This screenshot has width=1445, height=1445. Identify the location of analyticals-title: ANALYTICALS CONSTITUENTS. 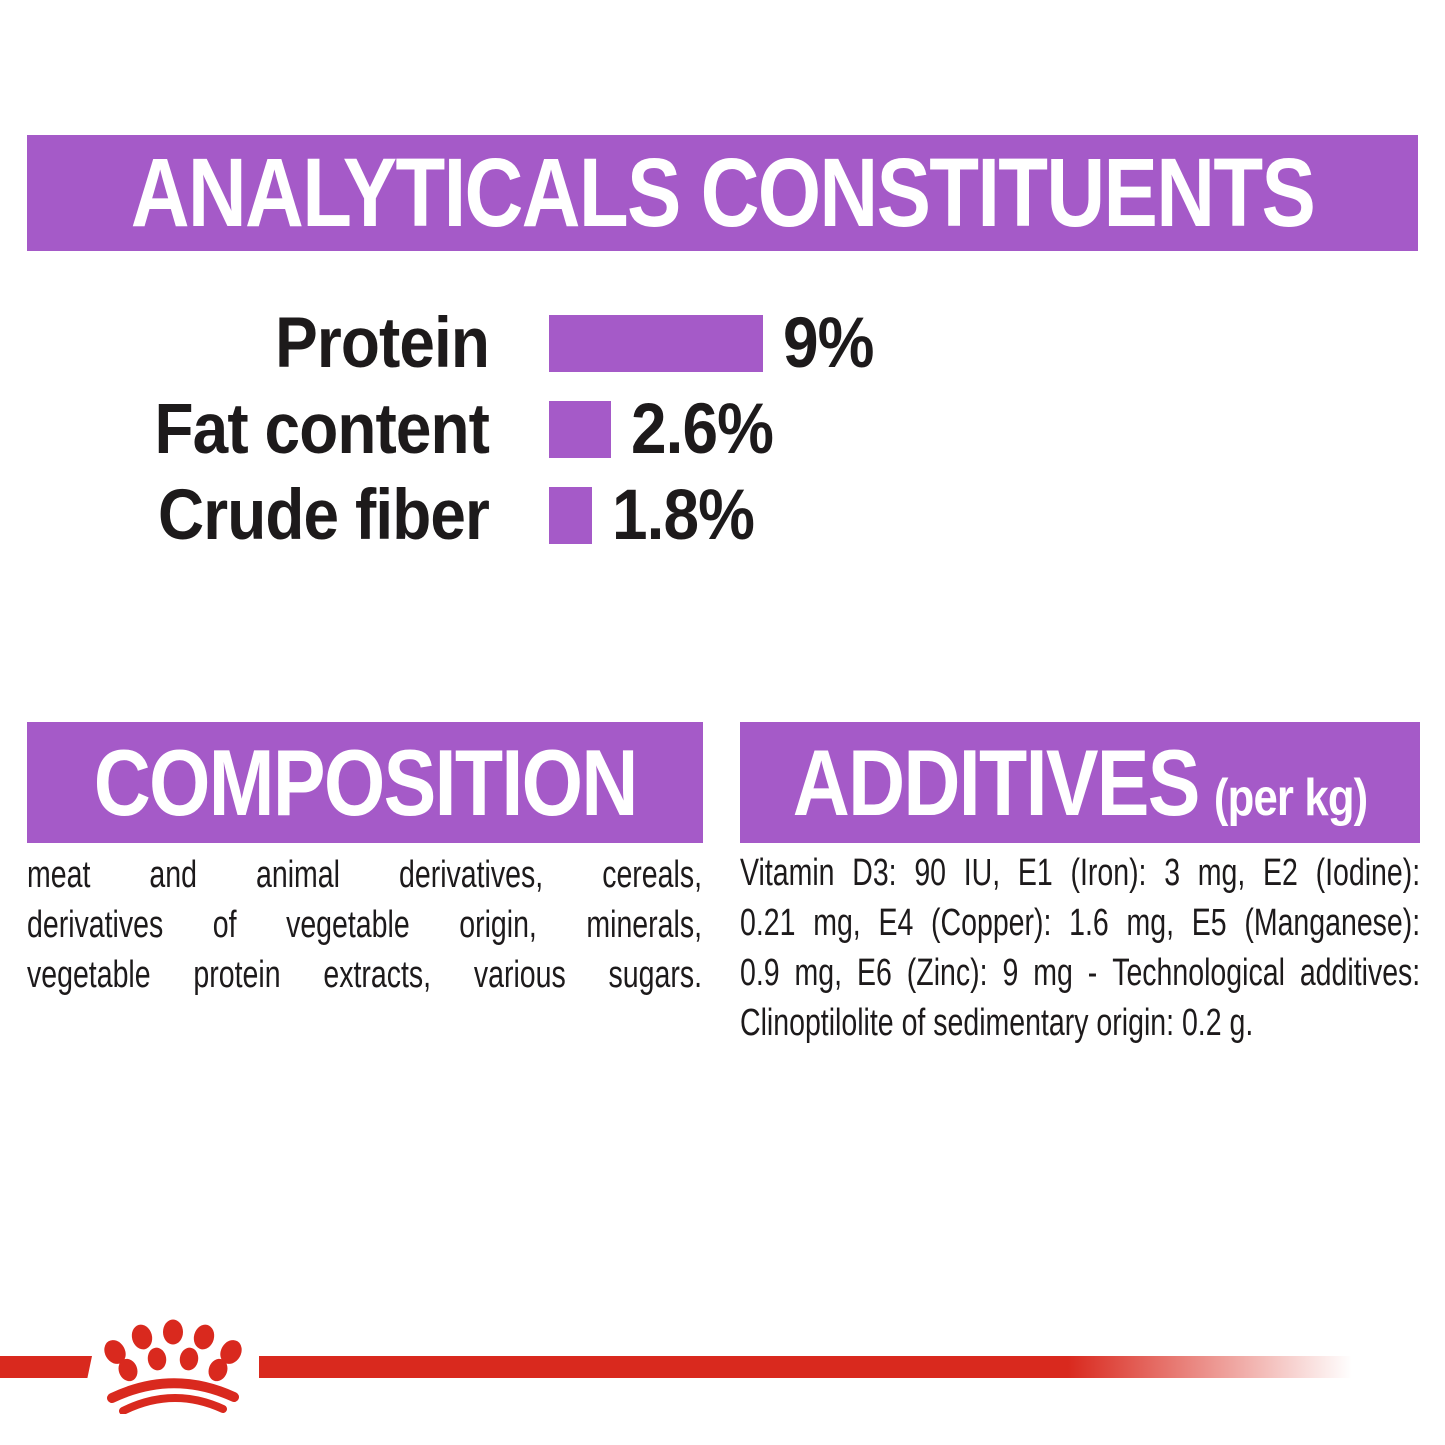
(723, 192).